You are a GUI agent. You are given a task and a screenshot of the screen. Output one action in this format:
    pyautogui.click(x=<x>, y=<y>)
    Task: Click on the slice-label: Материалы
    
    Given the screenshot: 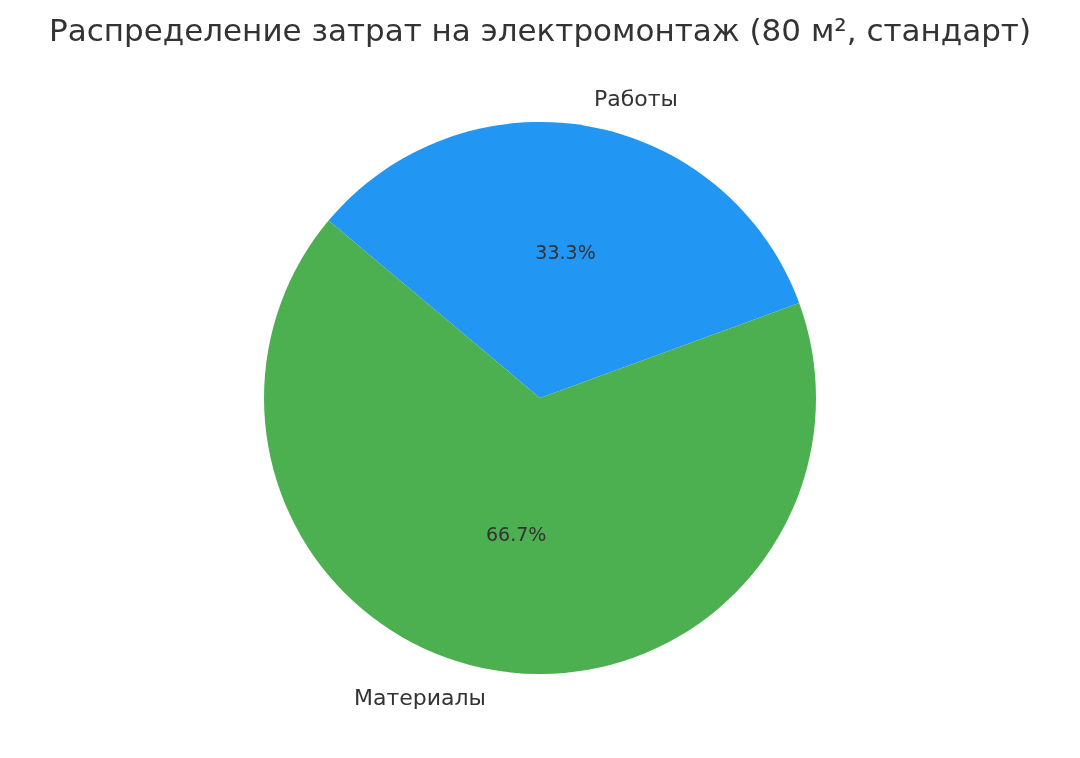 What is the action you would take?
    pyautogui.click(x=420, y=697)
    